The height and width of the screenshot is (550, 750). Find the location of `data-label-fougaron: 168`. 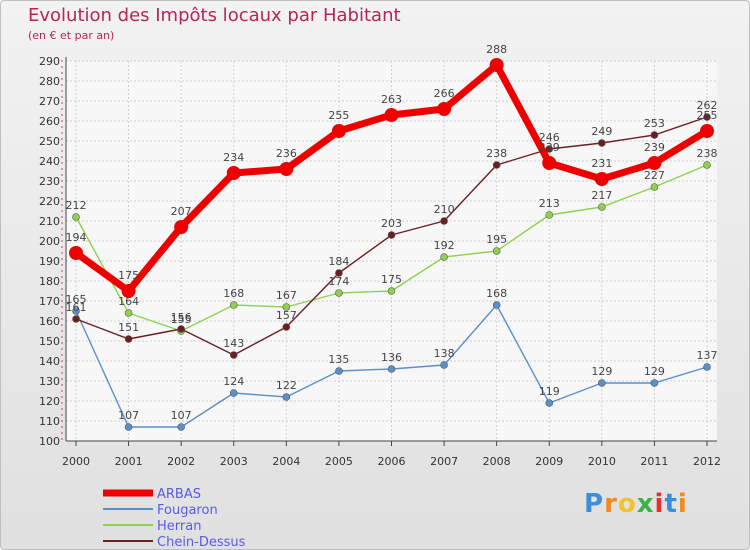

data-label-fougaron: 168 is located at coordinates (496, 293).